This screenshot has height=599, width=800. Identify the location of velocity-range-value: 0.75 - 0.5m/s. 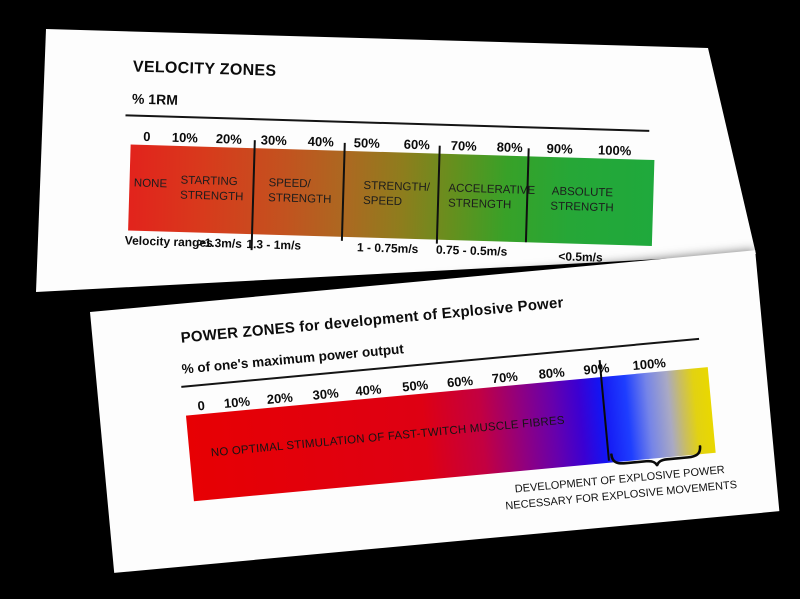
(471, 250).